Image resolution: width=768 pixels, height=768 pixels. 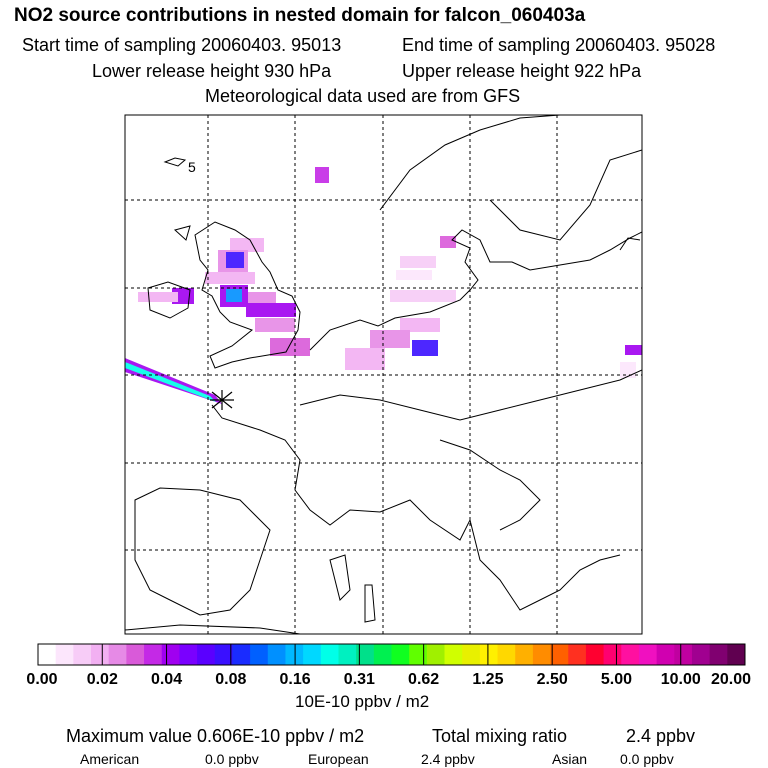 What do you see at coordinates (424, 679) in the screenshot?
I see `colorbar-tick-label: 0.62` at bounding box center [424, 679].